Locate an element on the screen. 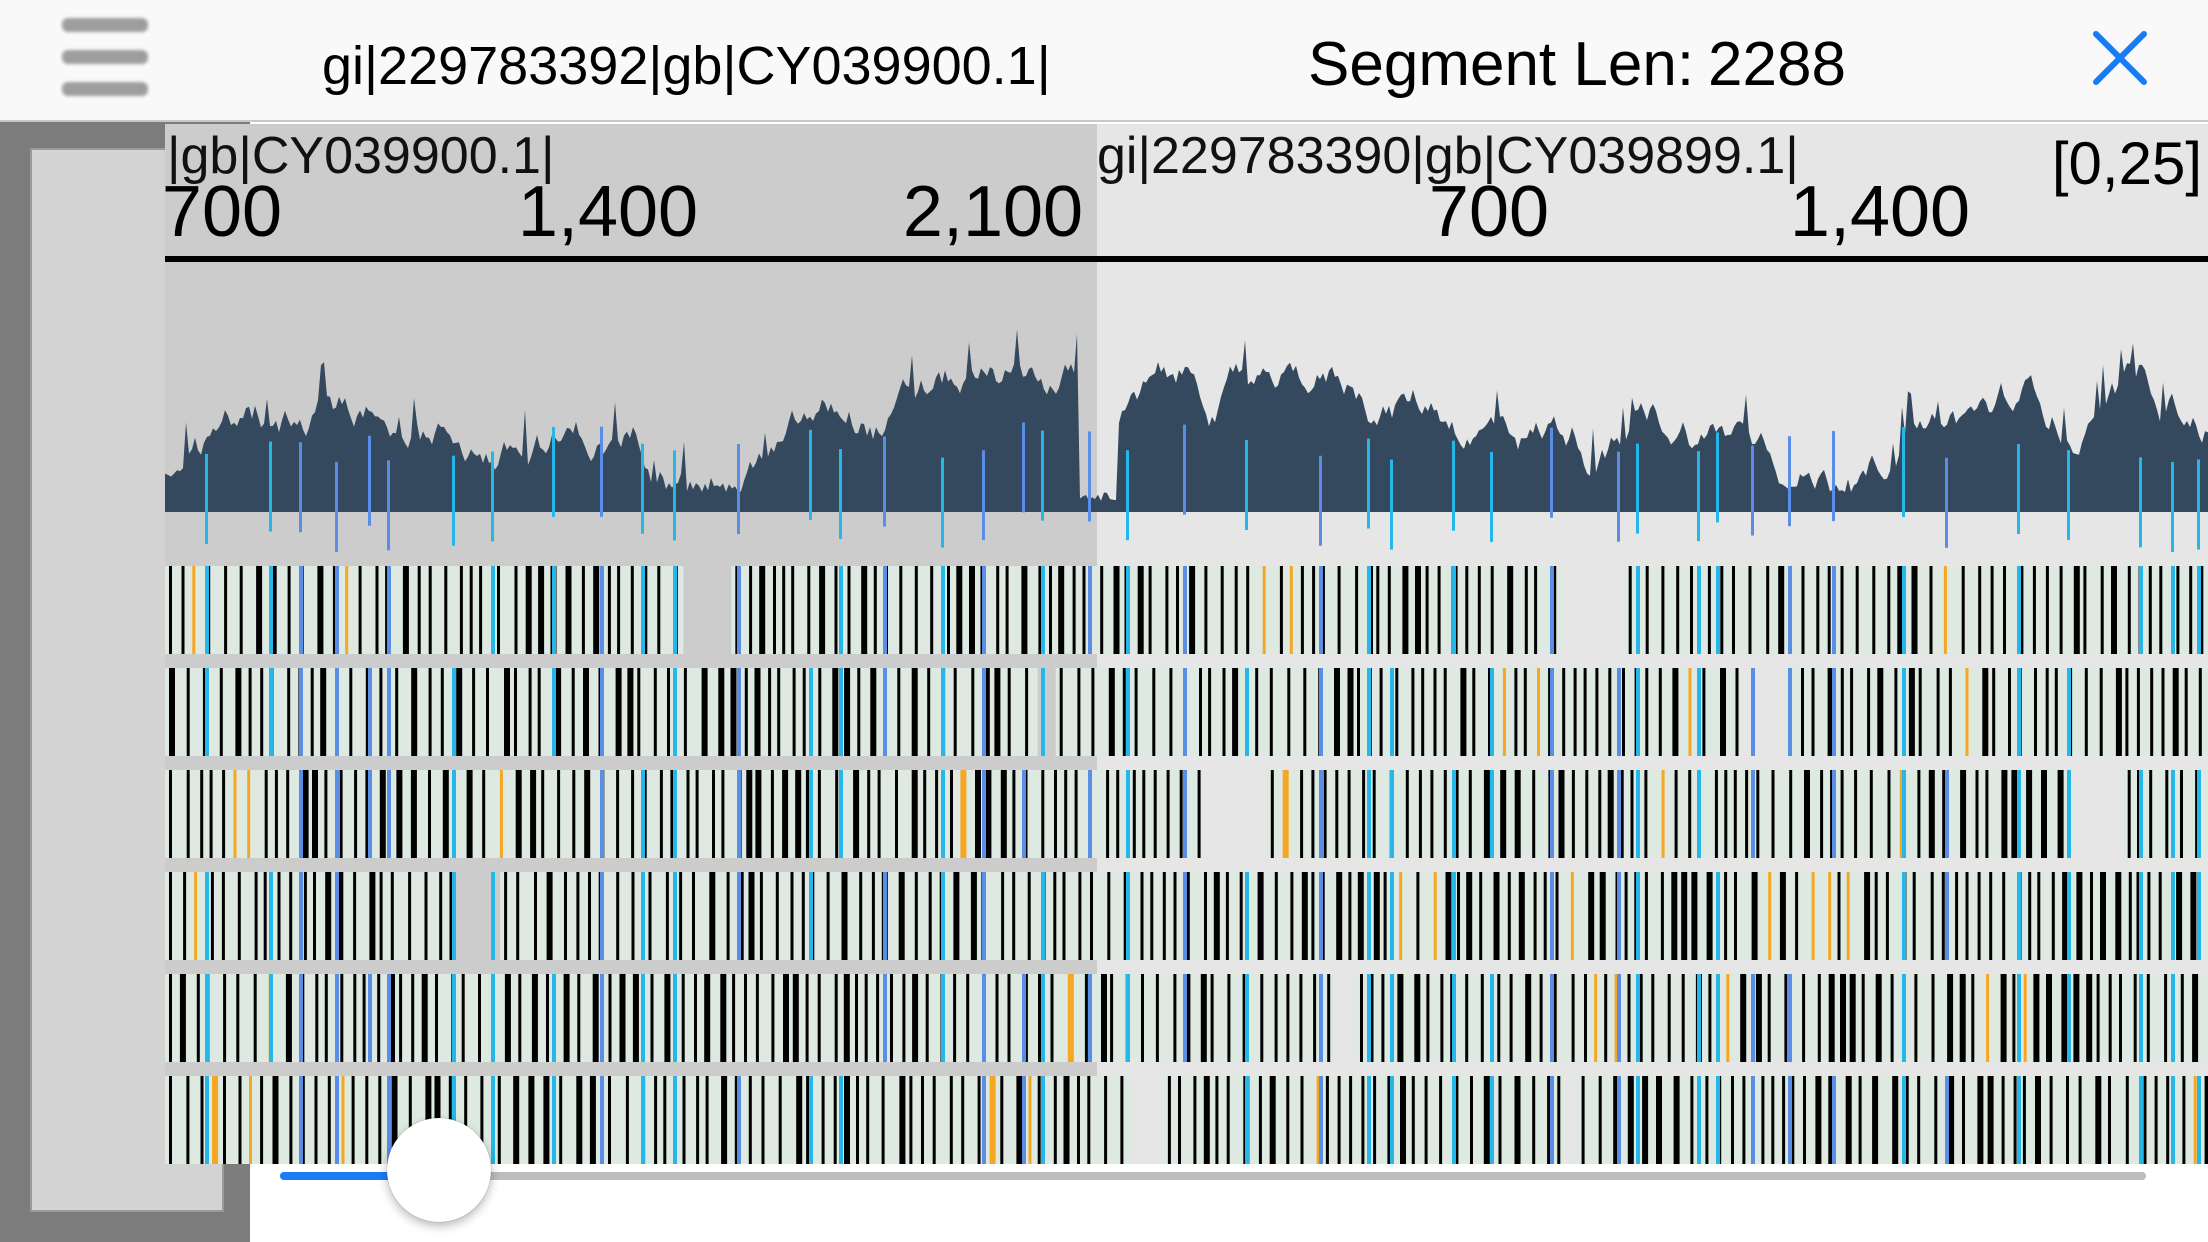  position-slider is located at coordinates (1215, 1170).